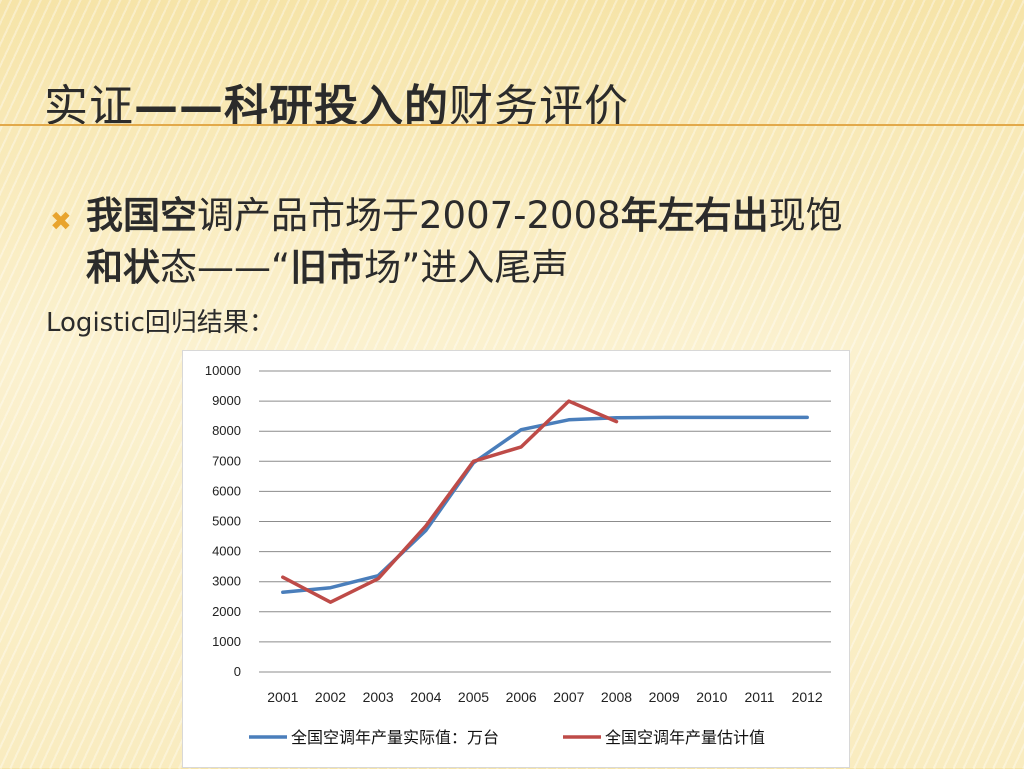 The width and height of the screenshot is (1024, 769). What do you see at coordinates (226, 521) in the screenshot?
I see `y-tick-label: 5000` at bounding box center [226, 521].